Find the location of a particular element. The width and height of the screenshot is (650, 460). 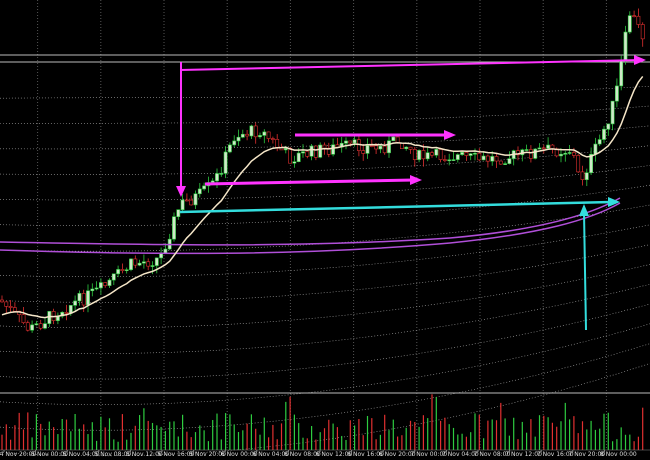

moving-average-slow is located at coordinates (310, 221).